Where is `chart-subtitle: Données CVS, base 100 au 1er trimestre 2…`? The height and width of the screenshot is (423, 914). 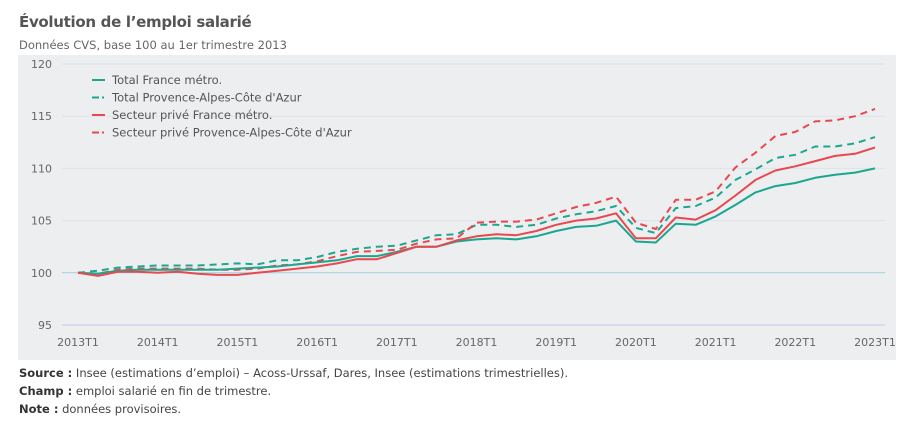 chart-subtitle: Données CVS, base 100 au 1er trimestre 2… is located at coordinates (153, 45).